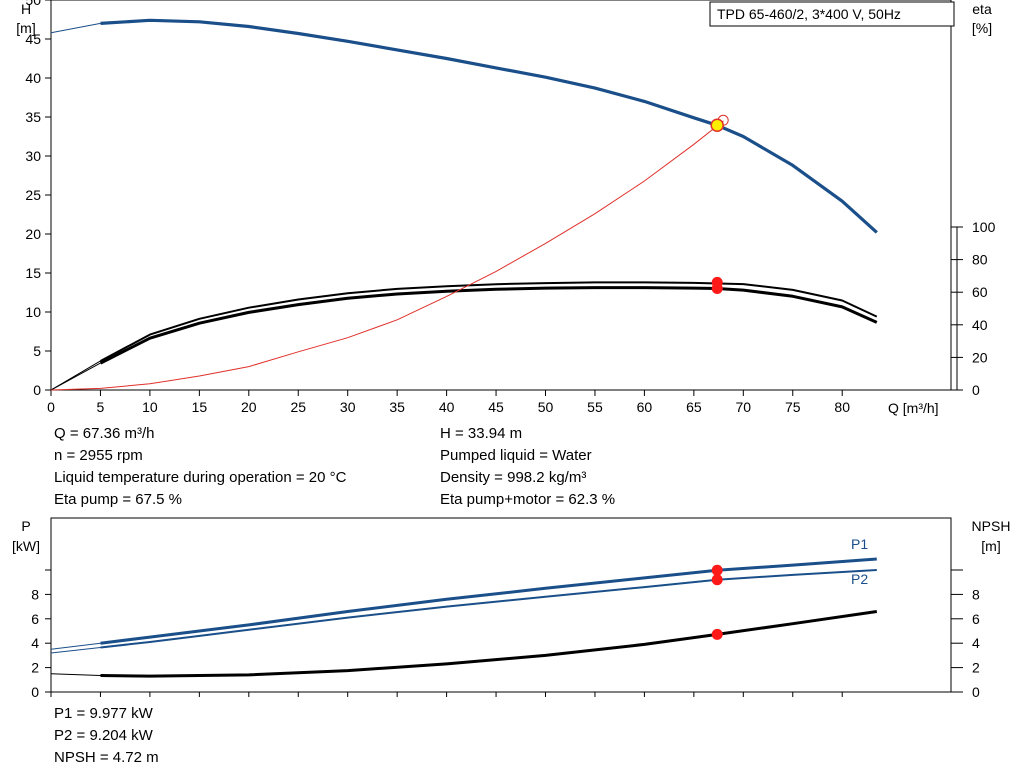  What do you see at coordinates (976, 668) in the screenshot?
I see `npsh-tick-label: 2` at bounding box center [976, 668].